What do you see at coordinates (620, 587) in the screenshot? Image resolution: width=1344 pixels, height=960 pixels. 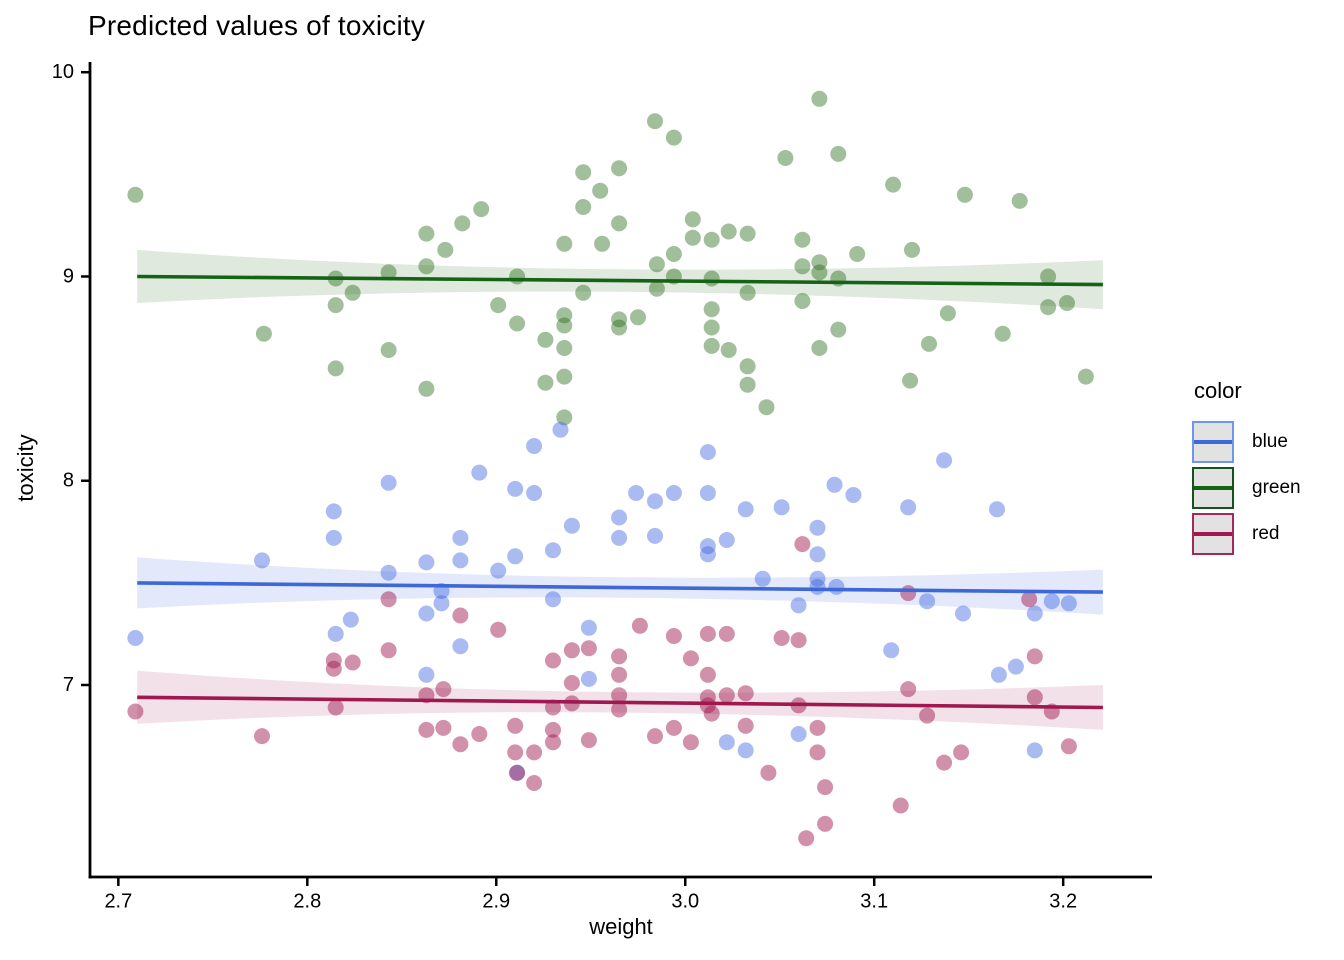 I see `trend-line-blue` at bounding box center [620, 587].